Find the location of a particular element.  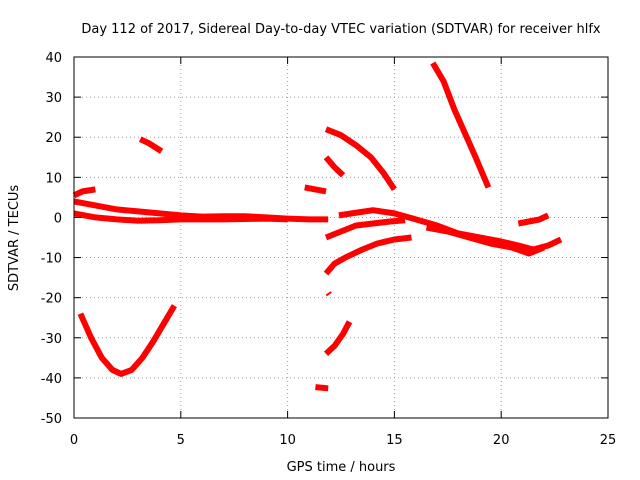

series-arc-late-short is located at coordinates (533, 219).